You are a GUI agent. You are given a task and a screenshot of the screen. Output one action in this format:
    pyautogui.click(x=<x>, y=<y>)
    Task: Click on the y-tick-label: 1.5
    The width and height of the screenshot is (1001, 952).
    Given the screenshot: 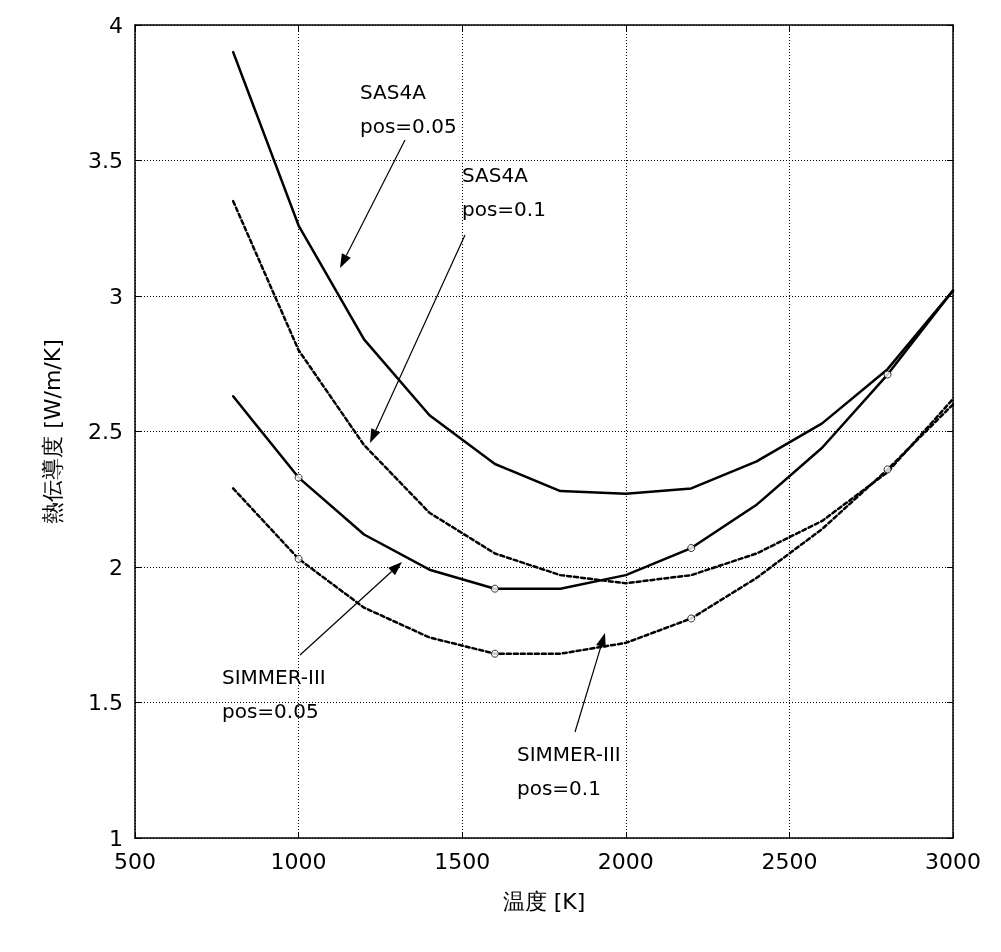 What is the action you would take?
    pyautogui.click(x=105, y=702)
    